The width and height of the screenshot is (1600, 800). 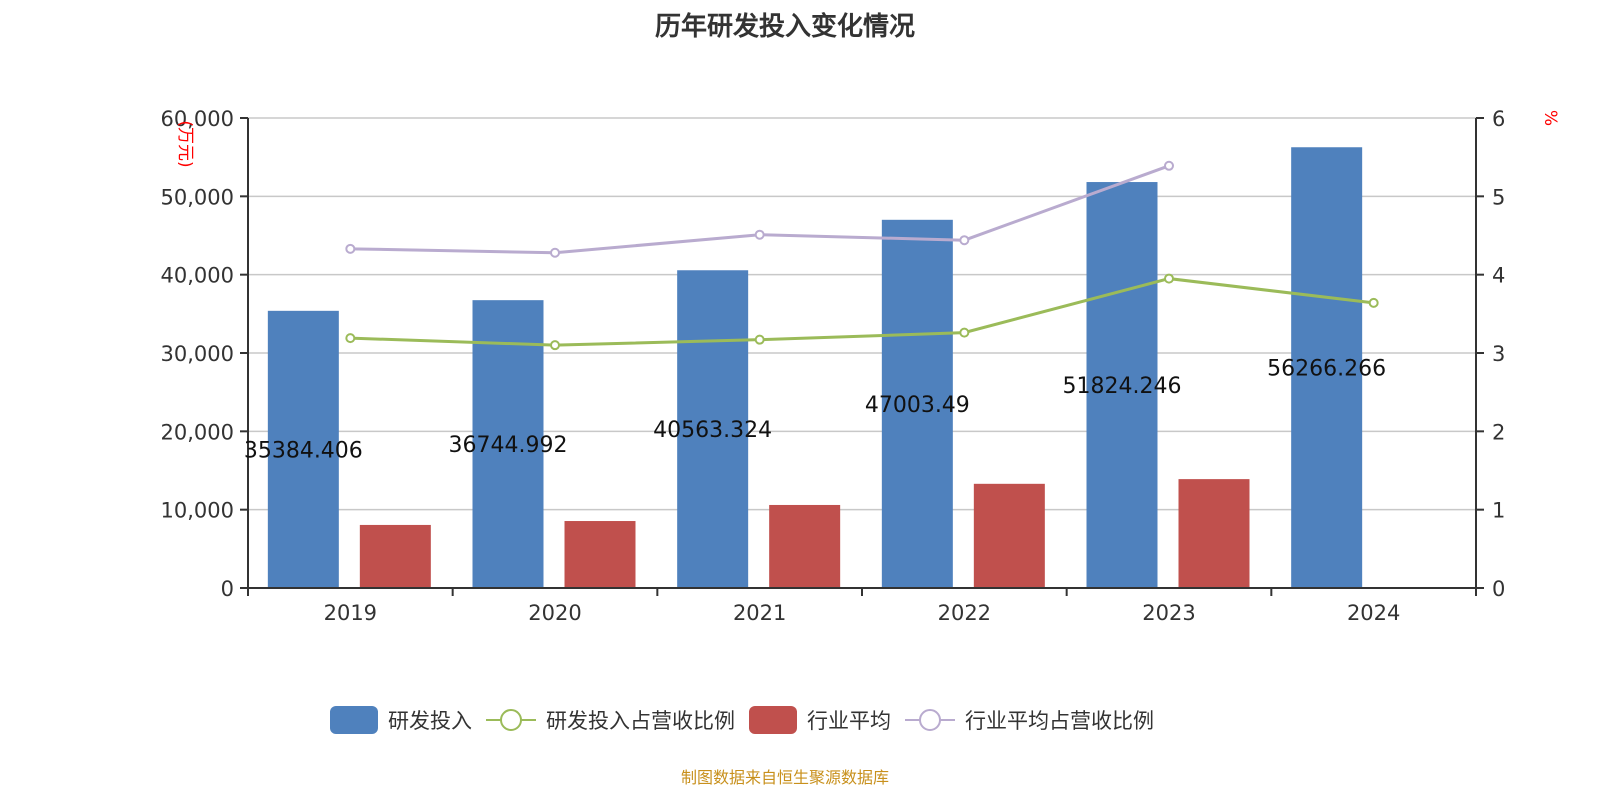 I want to click on y-tick-label: 50,000, so click(x=197, y=197).